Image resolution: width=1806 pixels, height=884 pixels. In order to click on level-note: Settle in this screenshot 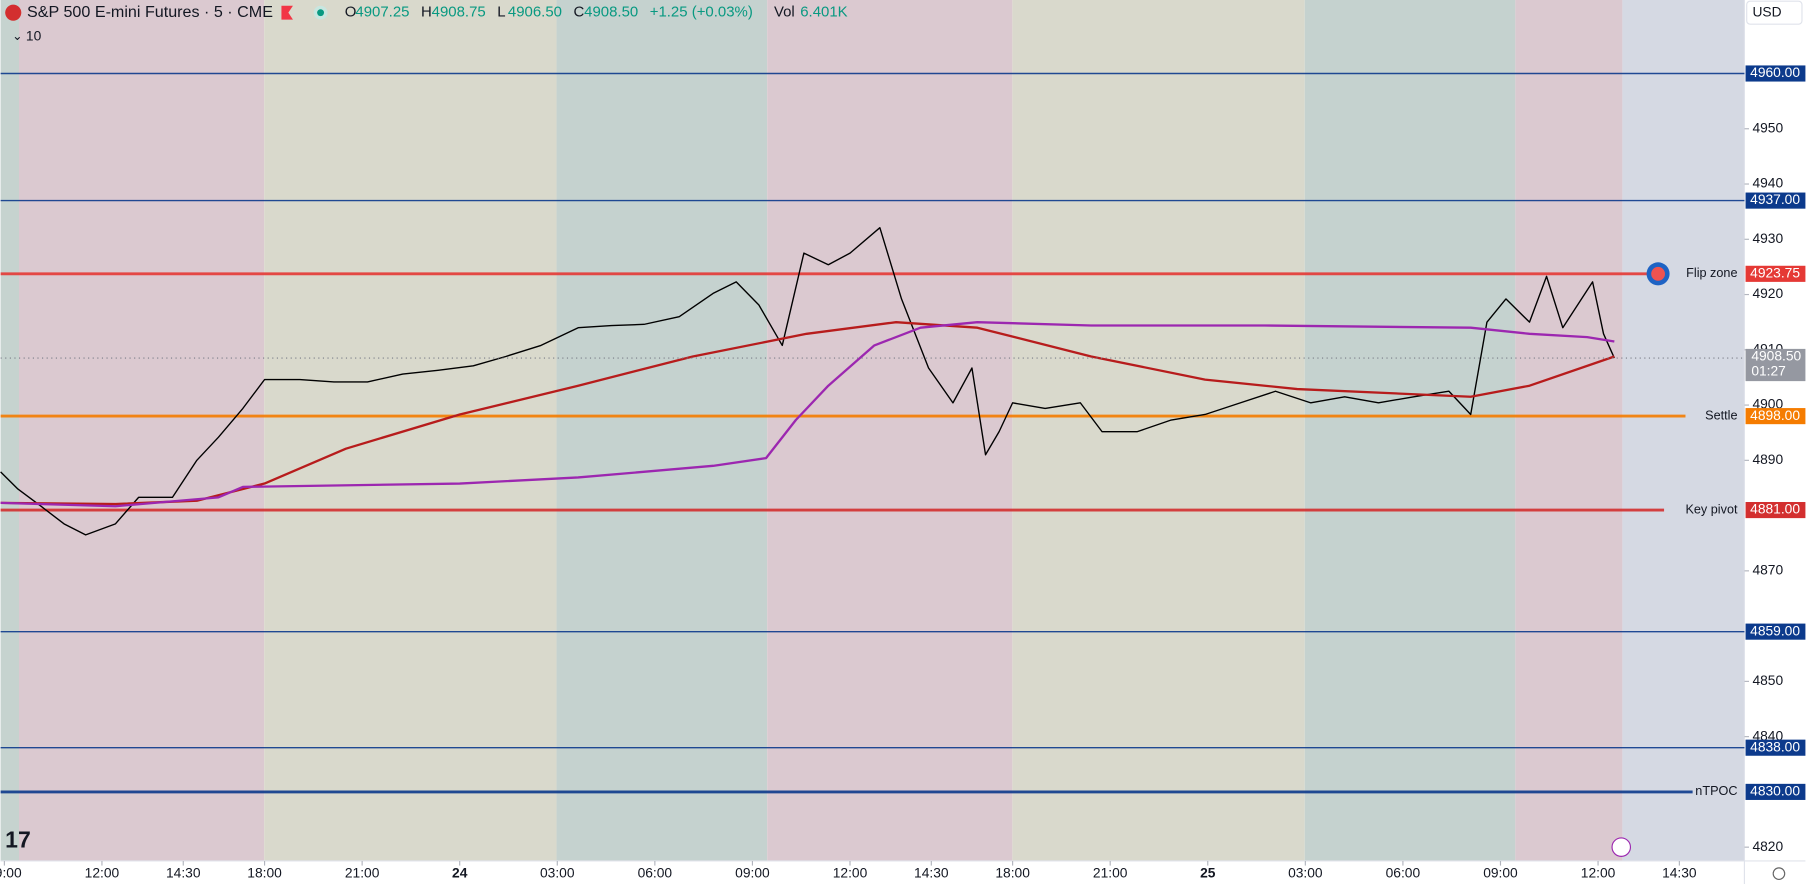, I will do `click(1721, 415)`.